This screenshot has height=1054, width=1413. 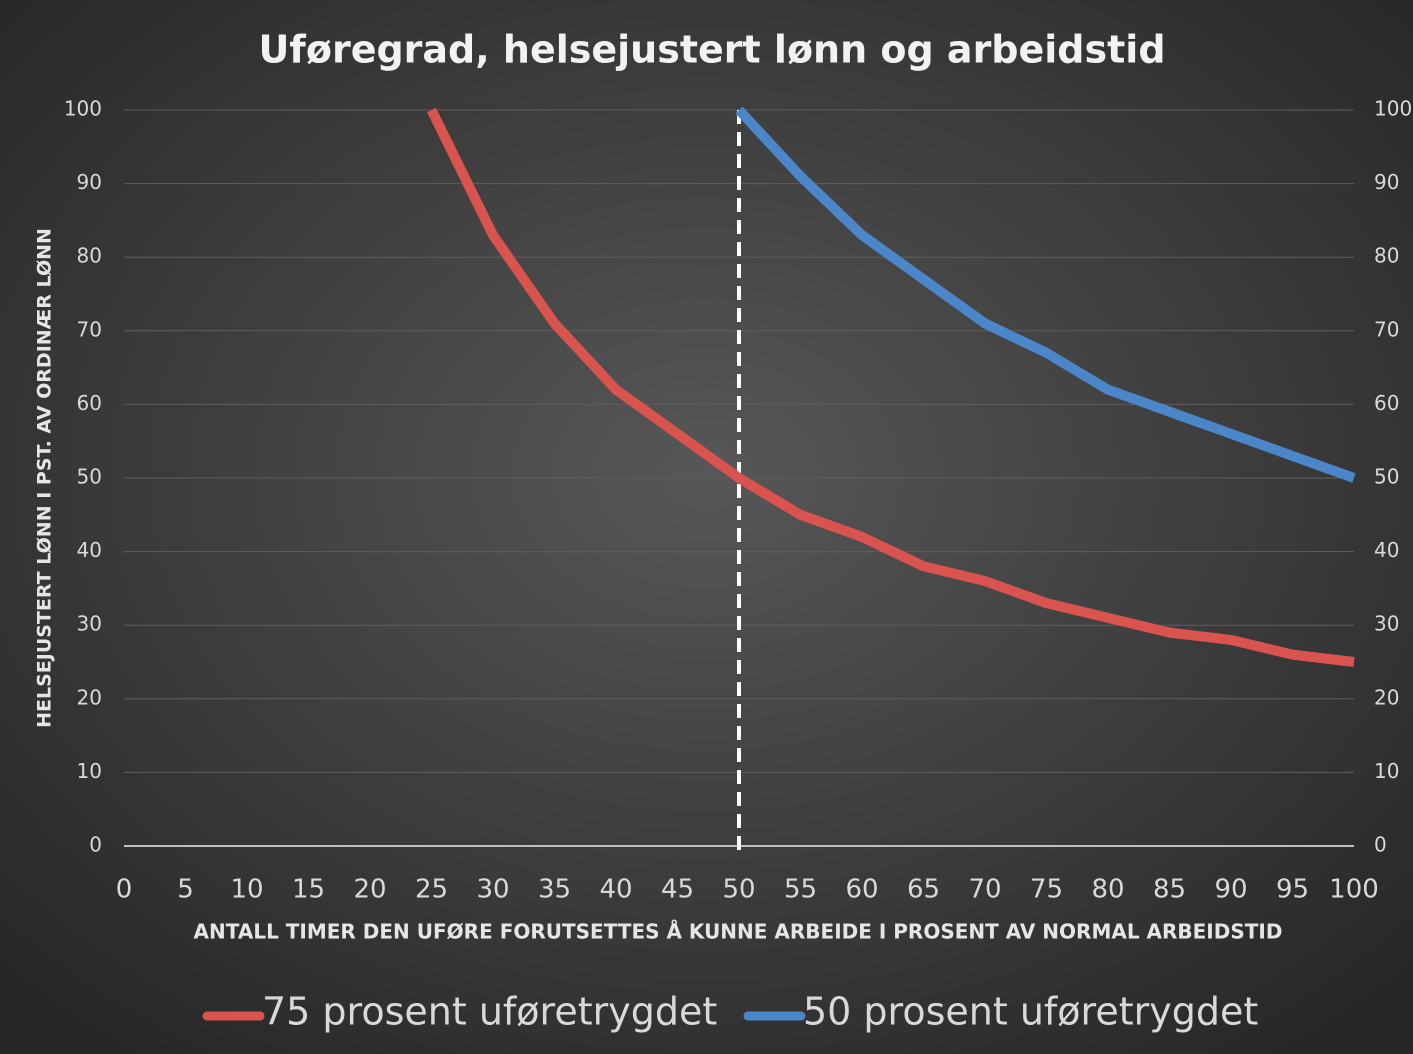 I want to click on x-tick-label: 85, so click(x=1169, y=890).